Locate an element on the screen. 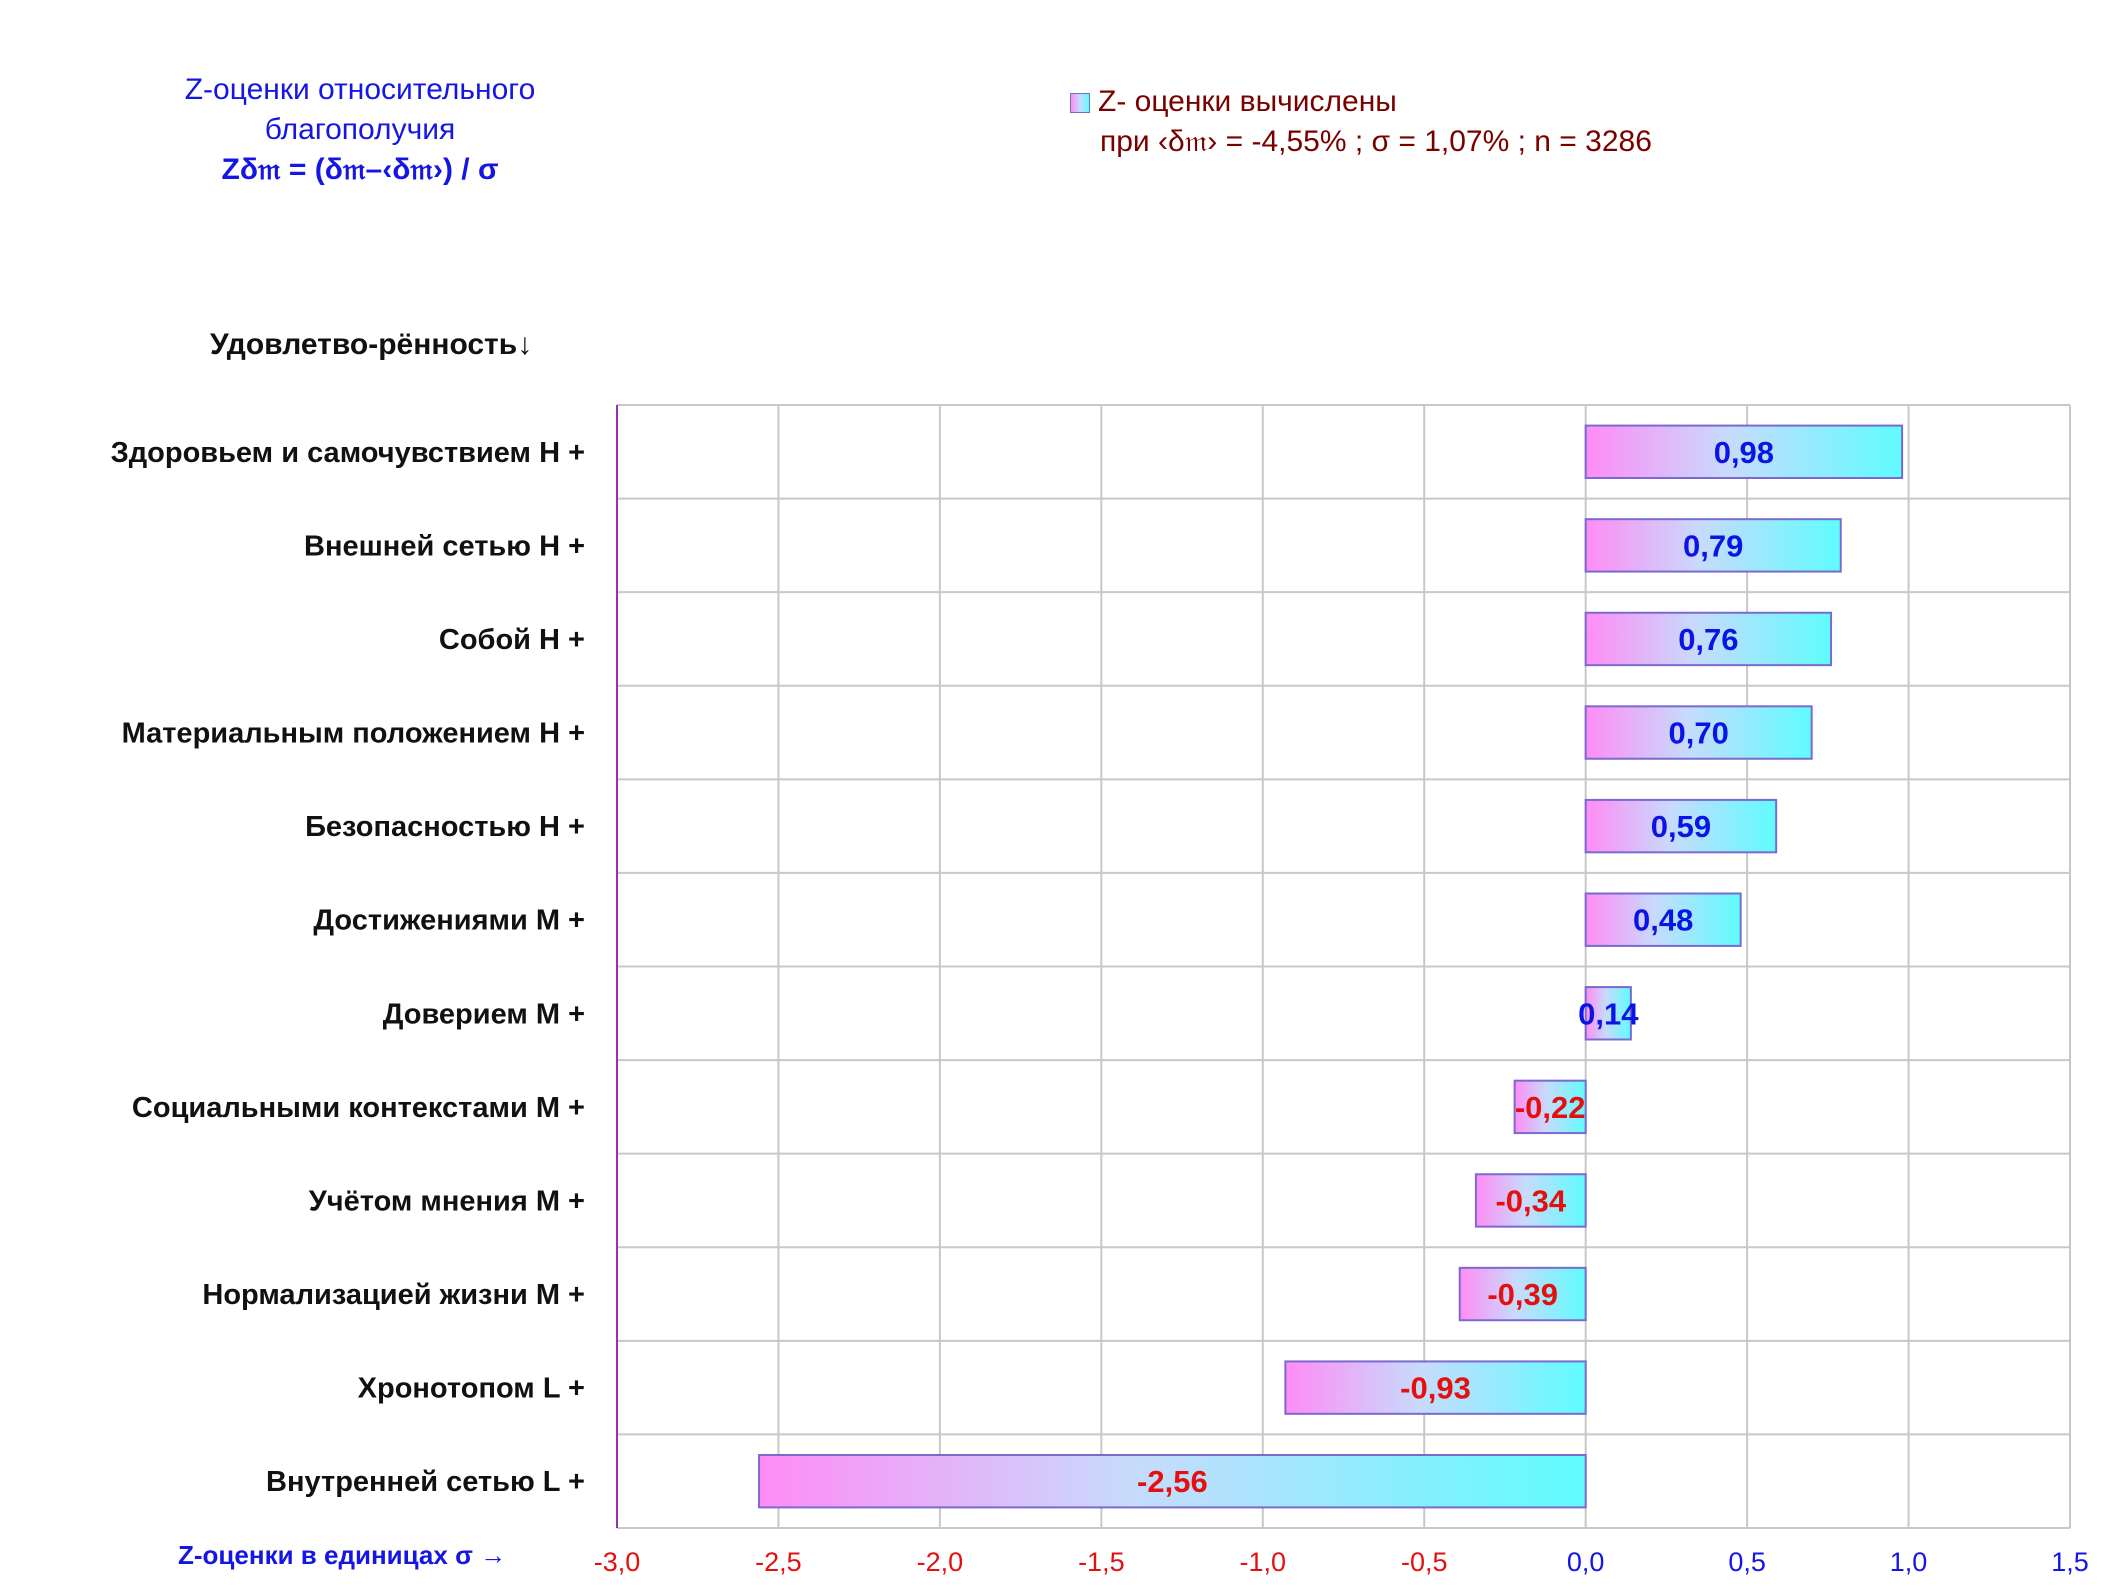  value-label: 0,48 is located at coordinates (1663, 920).